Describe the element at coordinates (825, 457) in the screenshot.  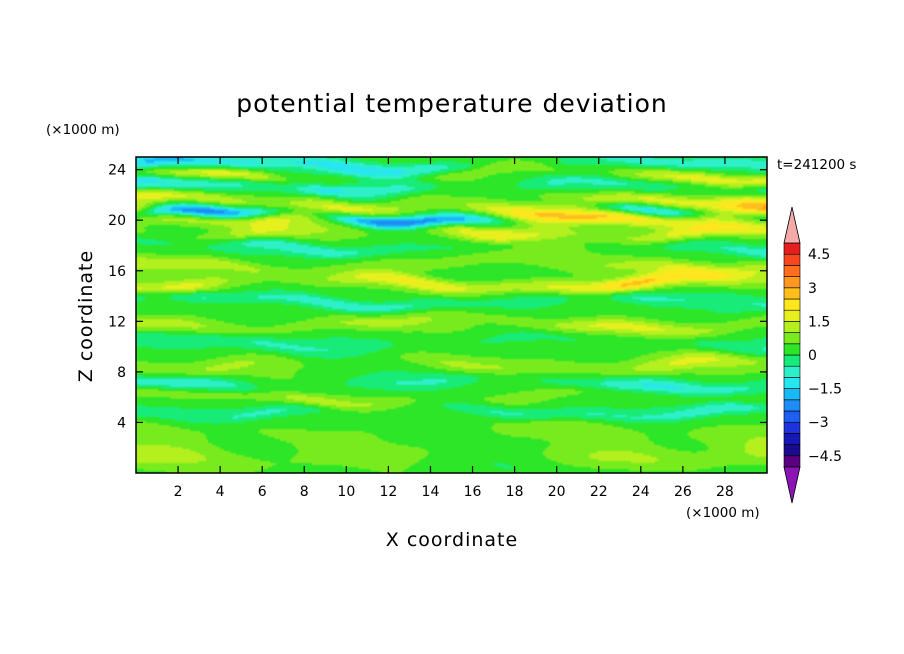
I see `colorbar-label: −4.5` at that location.